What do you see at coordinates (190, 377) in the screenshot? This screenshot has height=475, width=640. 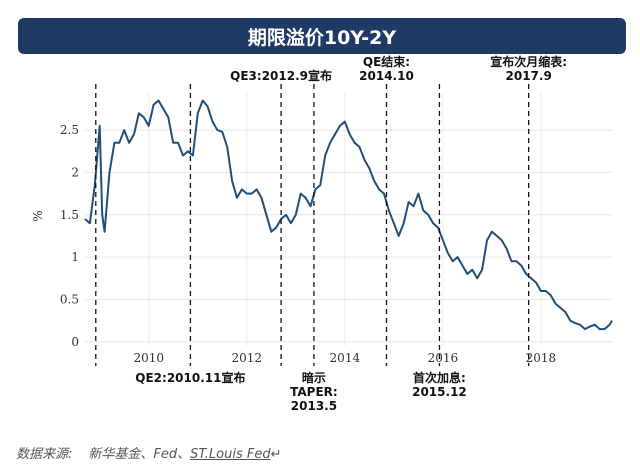 I see `event-label: QE2:2010.11宣布` at bounding box center [190, 377].